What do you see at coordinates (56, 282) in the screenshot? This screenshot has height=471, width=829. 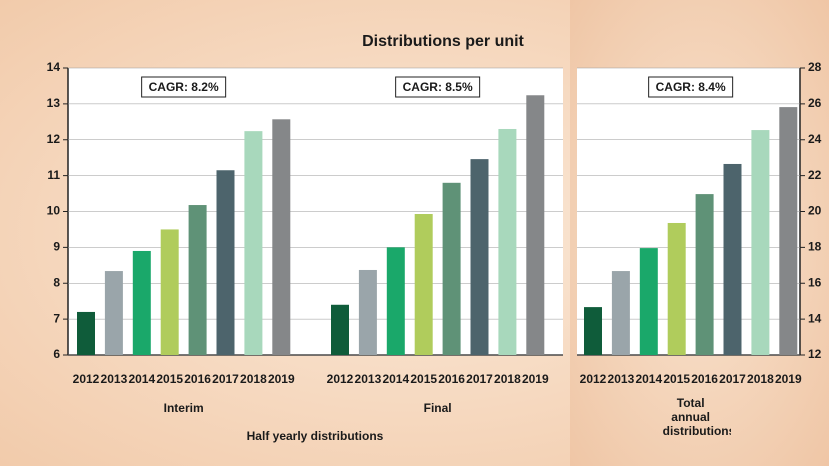 I see `y-tick-label: 8` at bounding box center [56, 282].